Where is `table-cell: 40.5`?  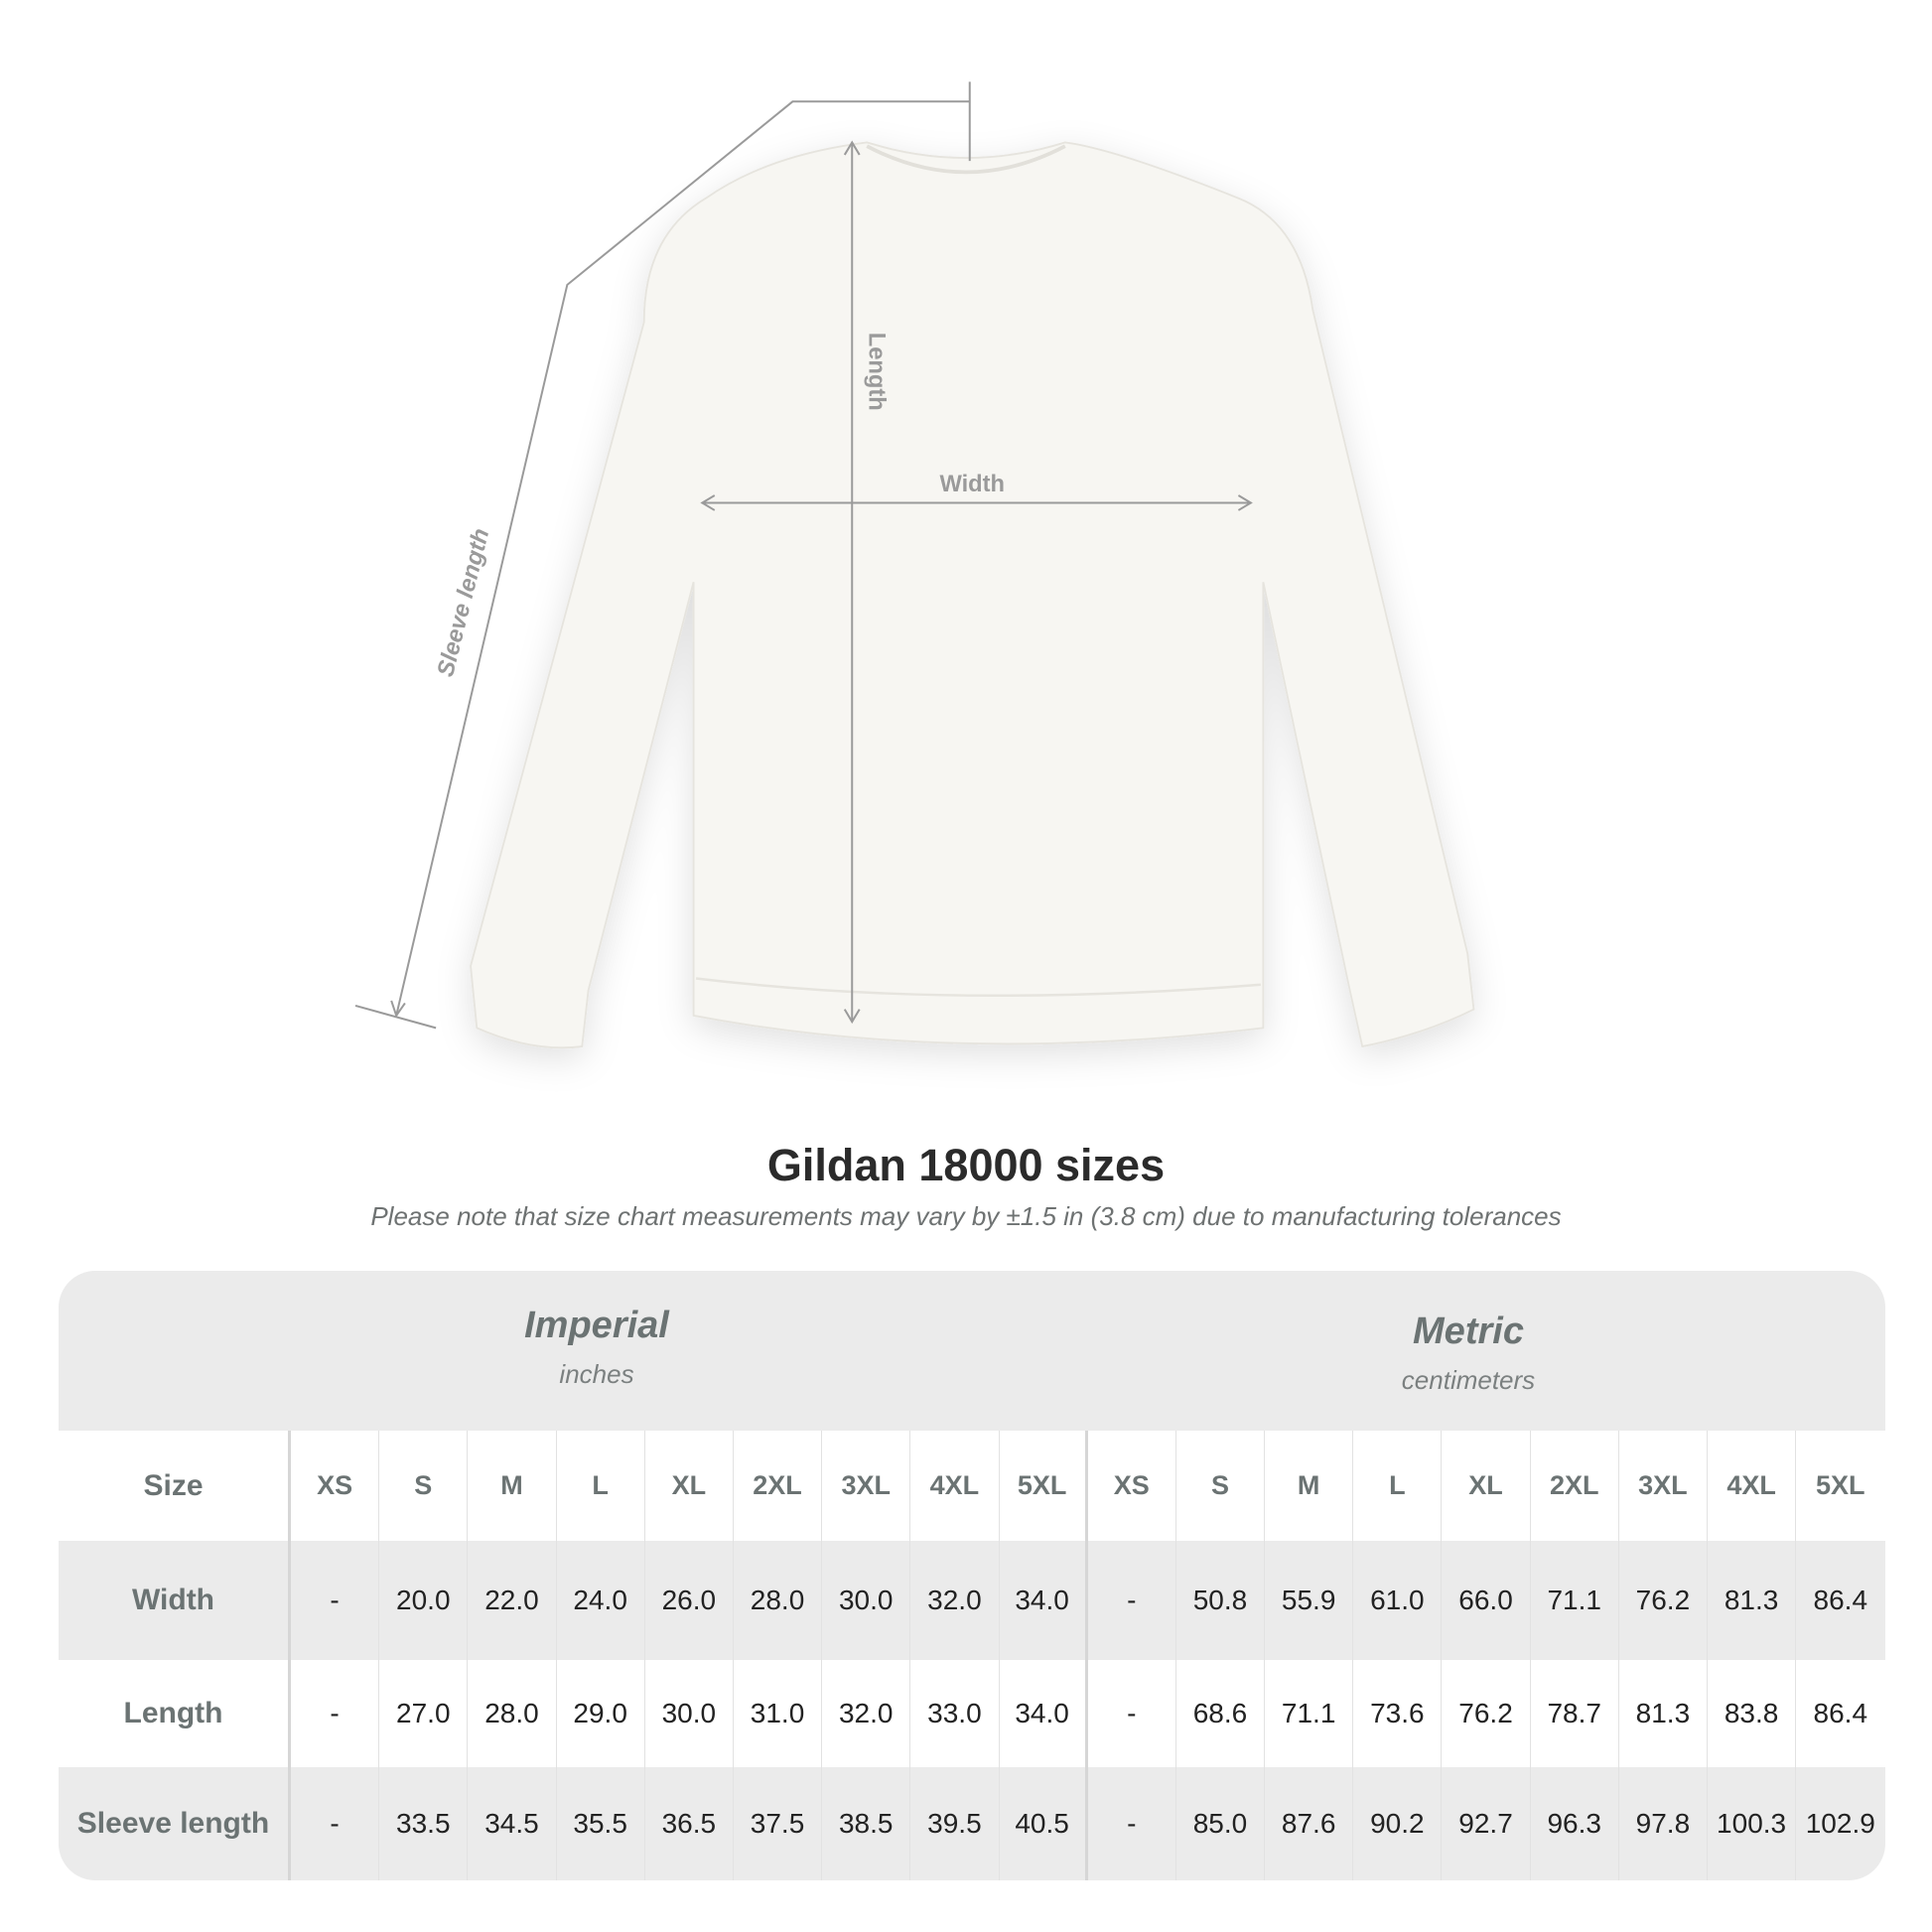 table-cell: 40.5 is located at coordinates (1044, 1823).